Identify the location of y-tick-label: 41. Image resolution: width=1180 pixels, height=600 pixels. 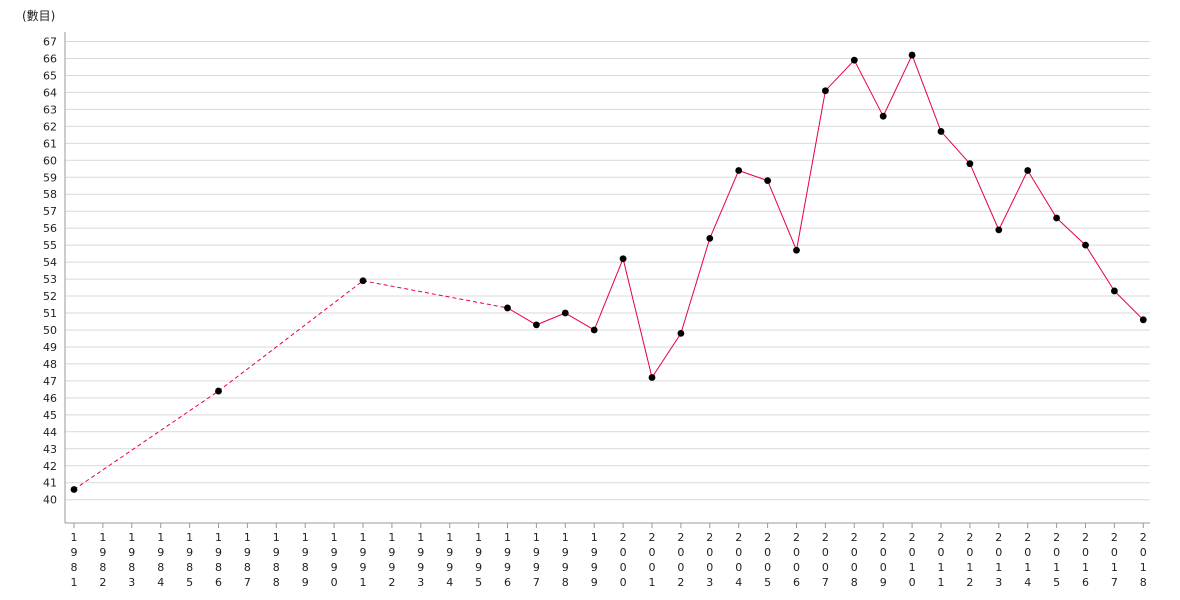
(50, 483).